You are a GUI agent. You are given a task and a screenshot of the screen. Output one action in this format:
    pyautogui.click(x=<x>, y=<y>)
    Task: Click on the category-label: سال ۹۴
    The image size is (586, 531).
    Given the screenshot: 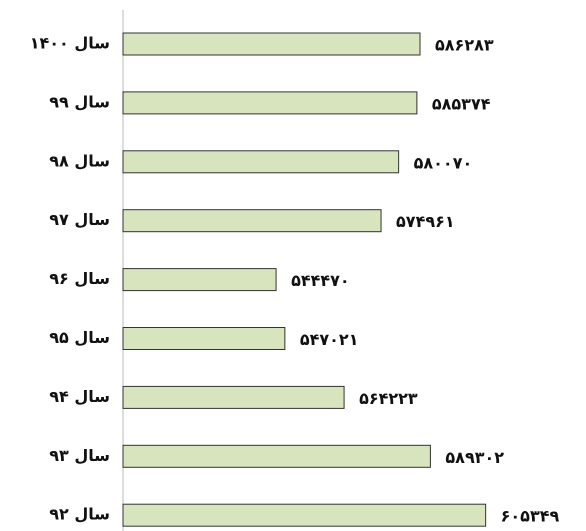 What is the action you would take?
    pyautogui.click(x=79, y=396)
    